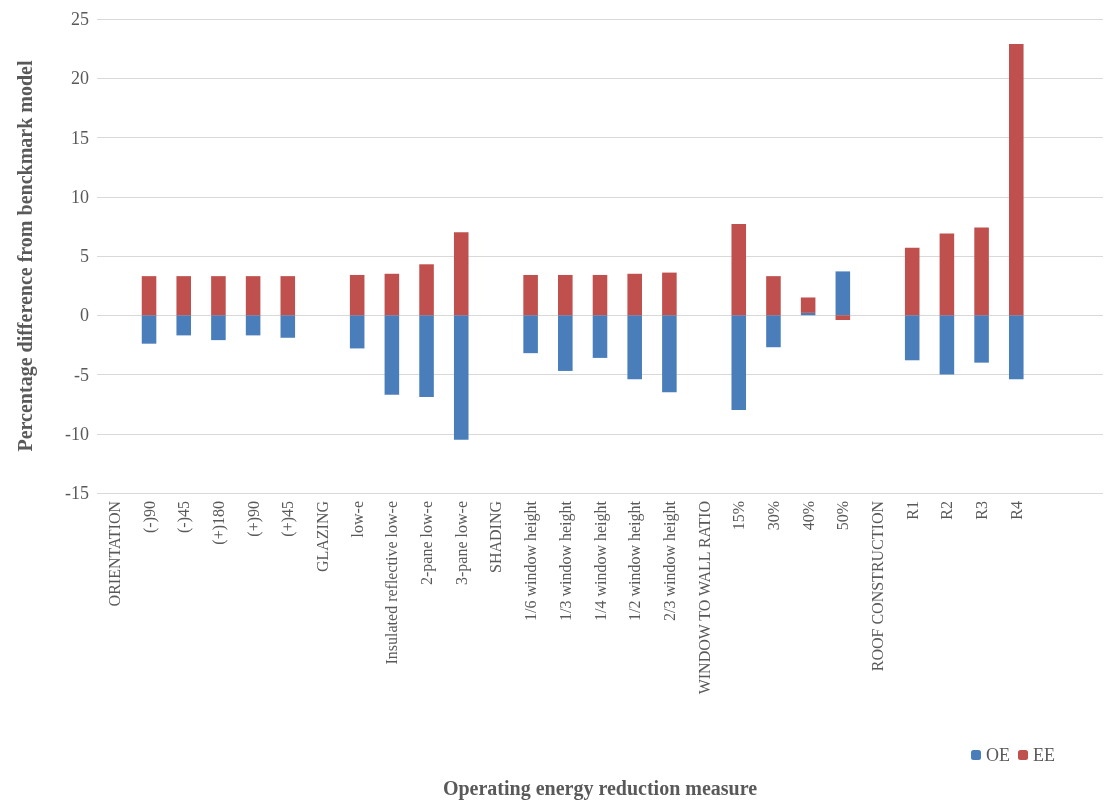  I want to click on x-tick-label: Insulated reflective low-e, so click(392, 583).